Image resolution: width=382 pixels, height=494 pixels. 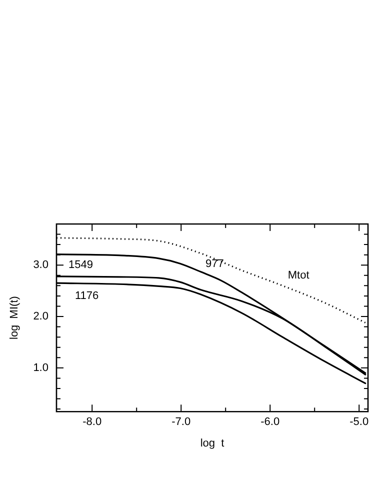 I want to click on x-tick-label: -7.0, so click(x=181, y=422).